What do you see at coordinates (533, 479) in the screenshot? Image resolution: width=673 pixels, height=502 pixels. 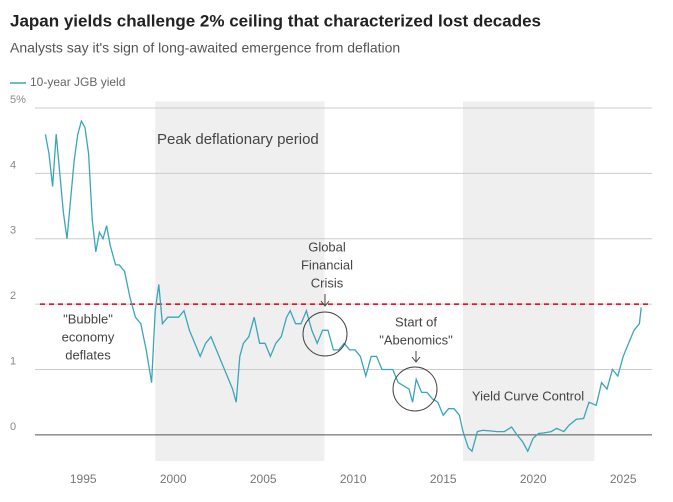 I see `x-tick-label: 2020` at bounding box center [533, 479].